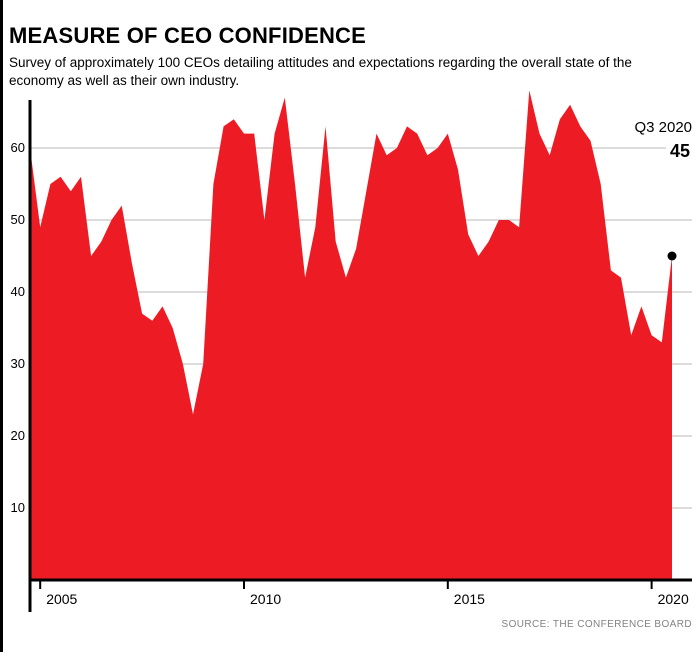  I want to click on latest-quarter-label: Q3 2020, so click(663, 127).